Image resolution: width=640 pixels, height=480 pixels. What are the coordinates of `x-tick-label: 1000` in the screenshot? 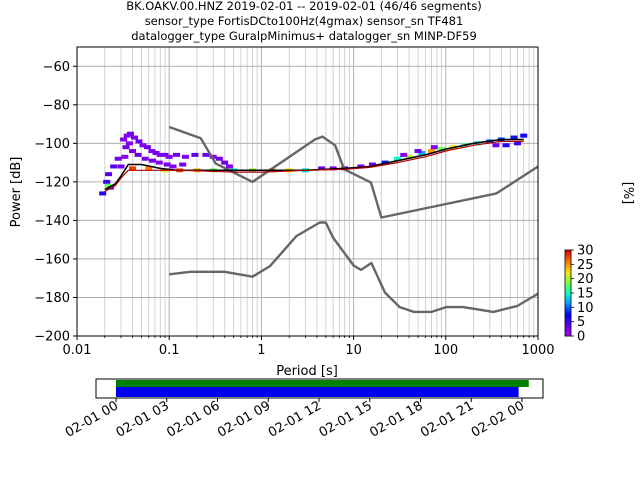 It's located at (537, 350).